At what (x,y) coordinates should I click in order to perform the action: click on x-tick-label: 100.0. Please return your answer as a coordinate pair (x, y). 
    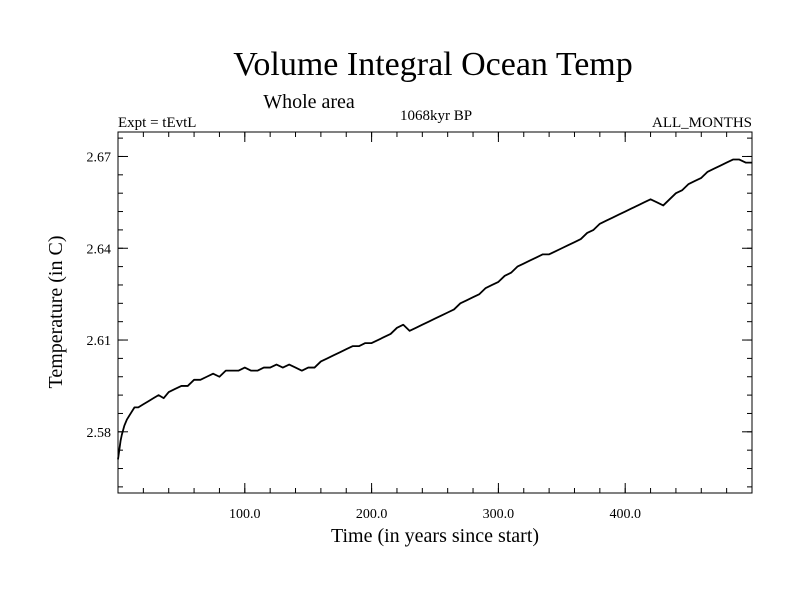
    Looking at the image, I should click on (245, 514).